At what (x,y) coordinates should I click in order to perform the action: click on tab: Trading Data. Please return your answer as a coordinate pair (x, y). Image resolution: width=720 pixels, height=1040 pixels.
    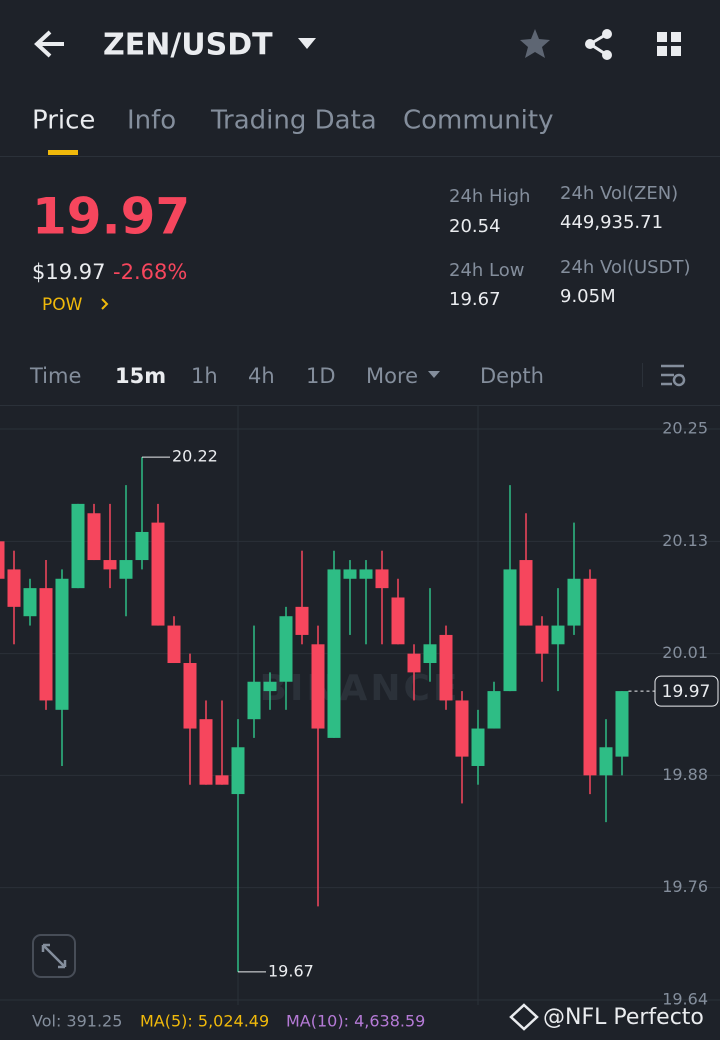
    Looking at the image, I should click on (293, 121).